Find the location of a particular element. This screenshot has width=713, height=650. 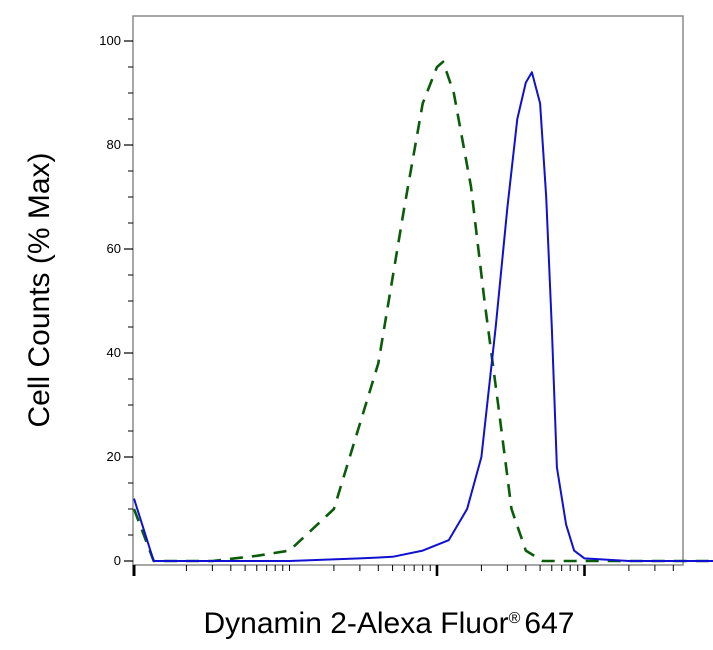

y-tick-label: 80 is located at coordinates (114, 144).